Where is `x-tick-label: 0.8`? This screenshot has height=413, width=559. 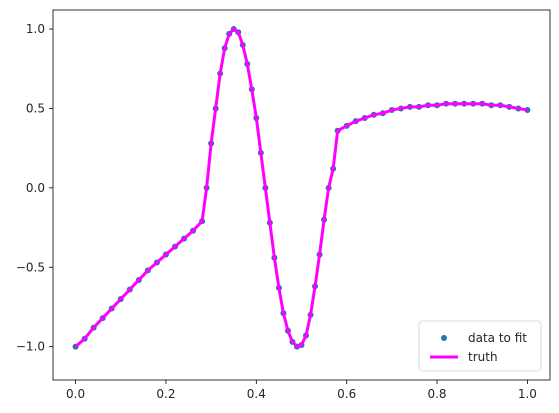 x-tick-label: 0.8 is located at coordinates (436, 394).